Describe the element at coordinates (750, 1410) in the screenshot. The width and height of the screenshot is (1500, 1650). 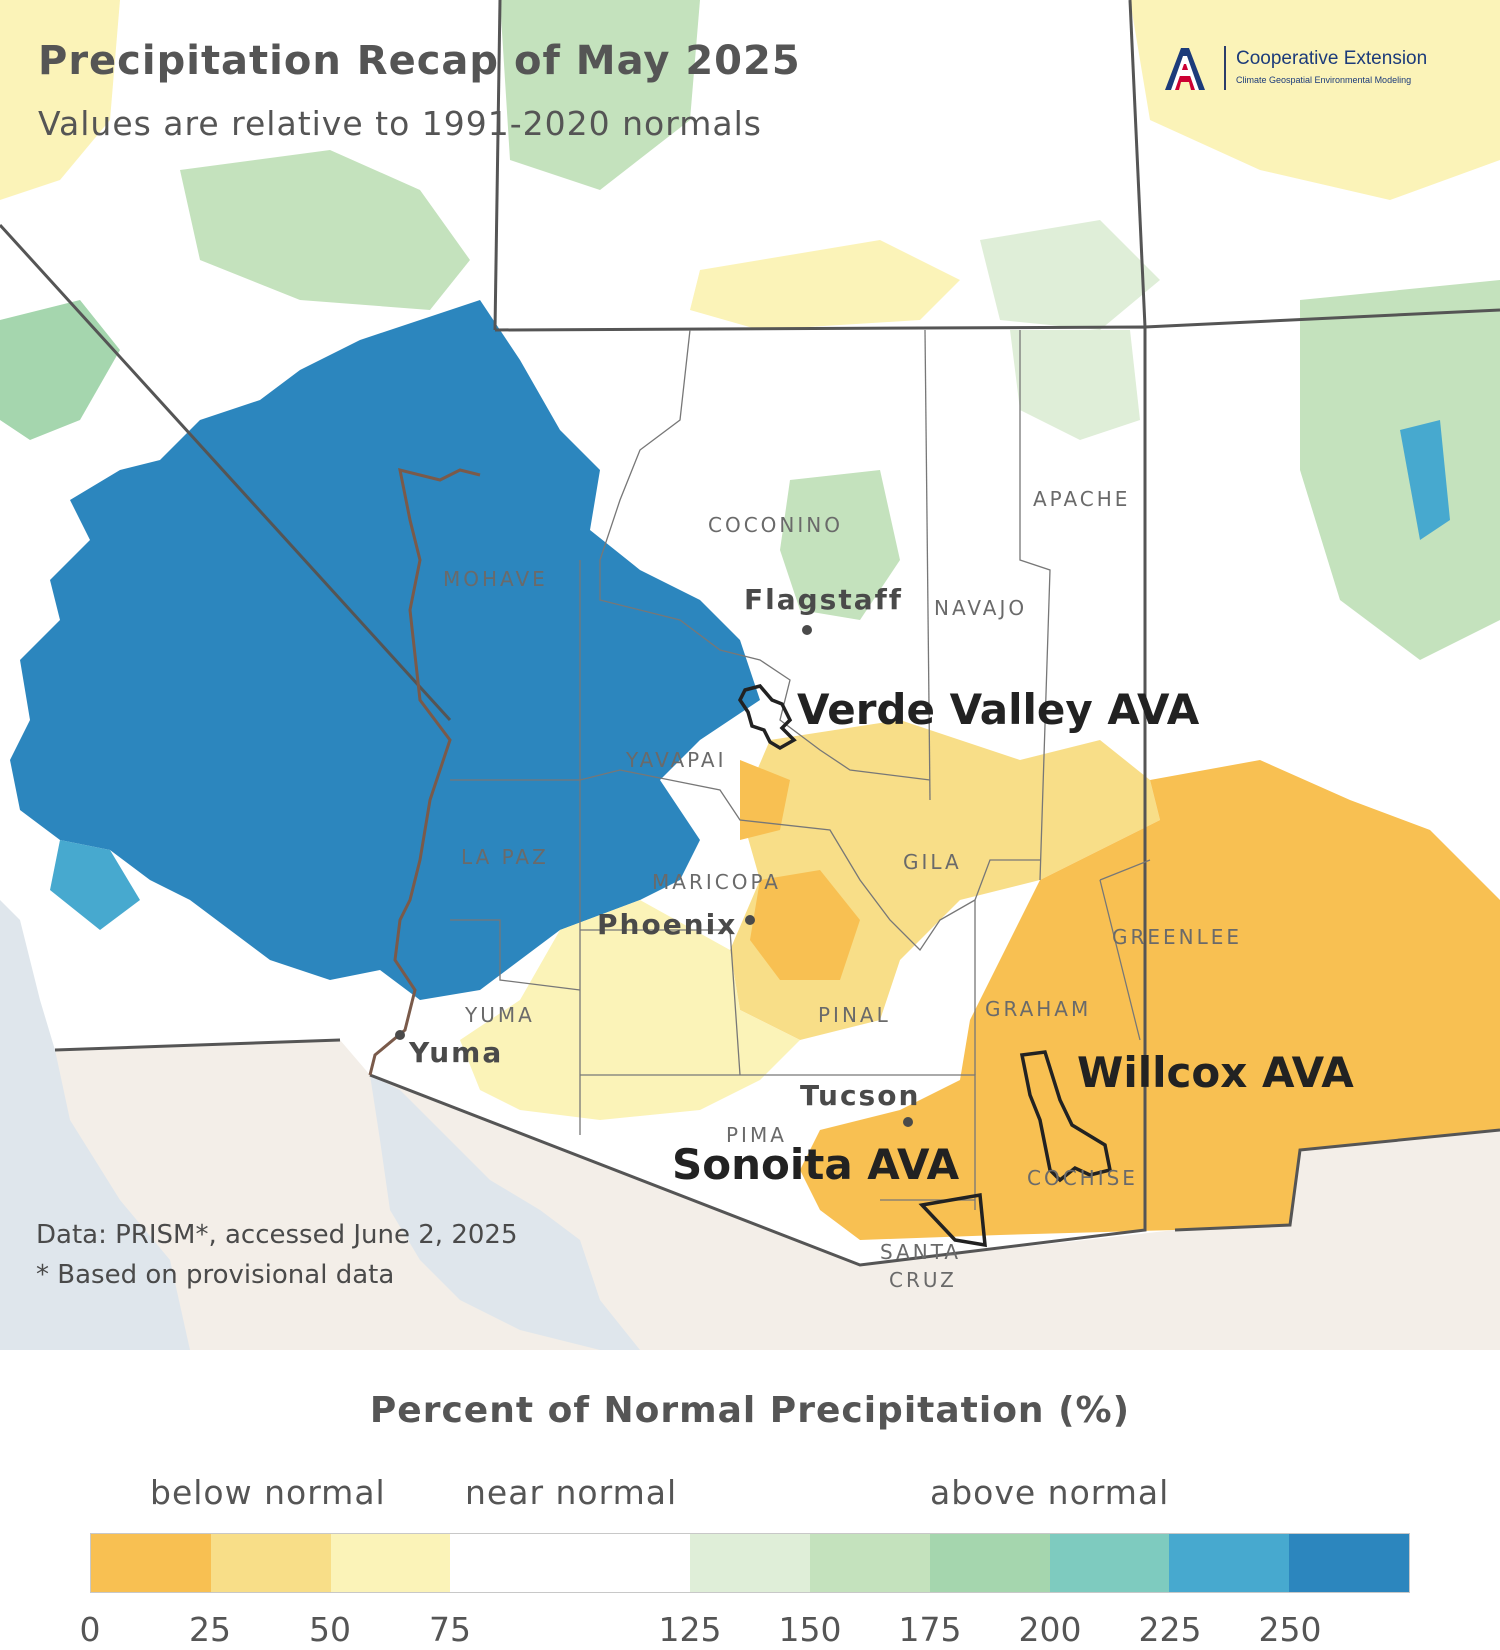
I see `legend-title: Percent of Normal Precipitation (%)` at that location.